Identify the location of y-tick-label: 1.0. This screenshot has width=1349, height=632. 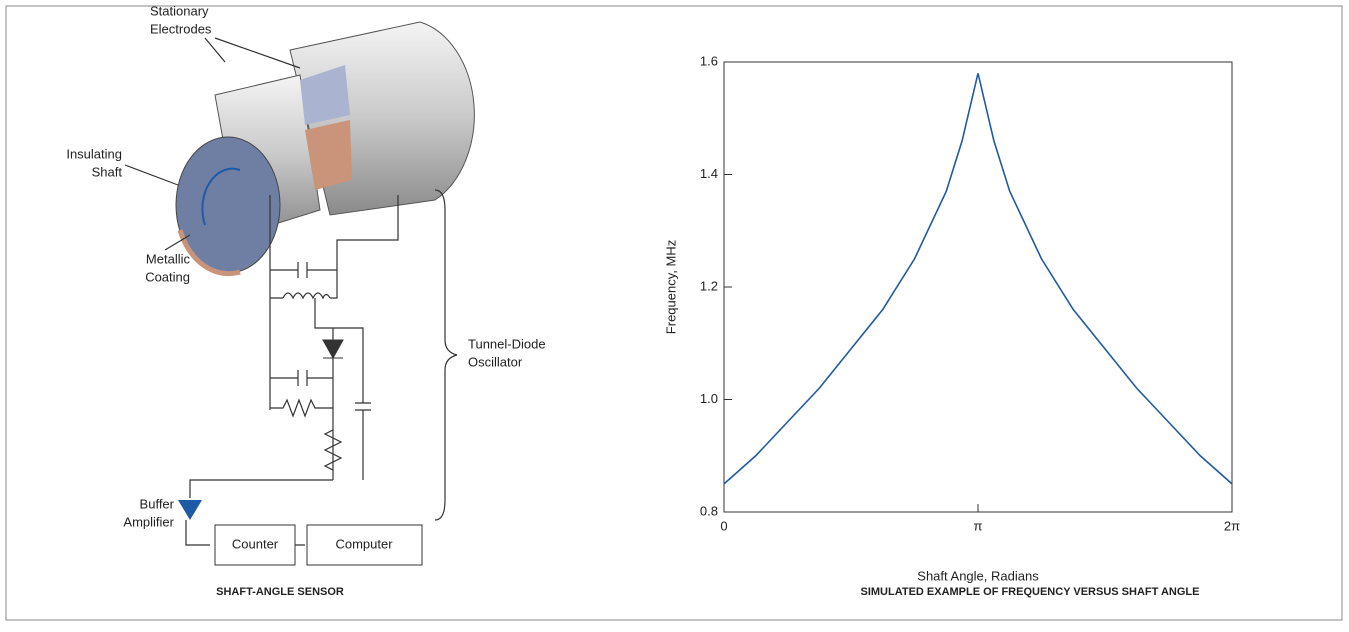
(709, 398).